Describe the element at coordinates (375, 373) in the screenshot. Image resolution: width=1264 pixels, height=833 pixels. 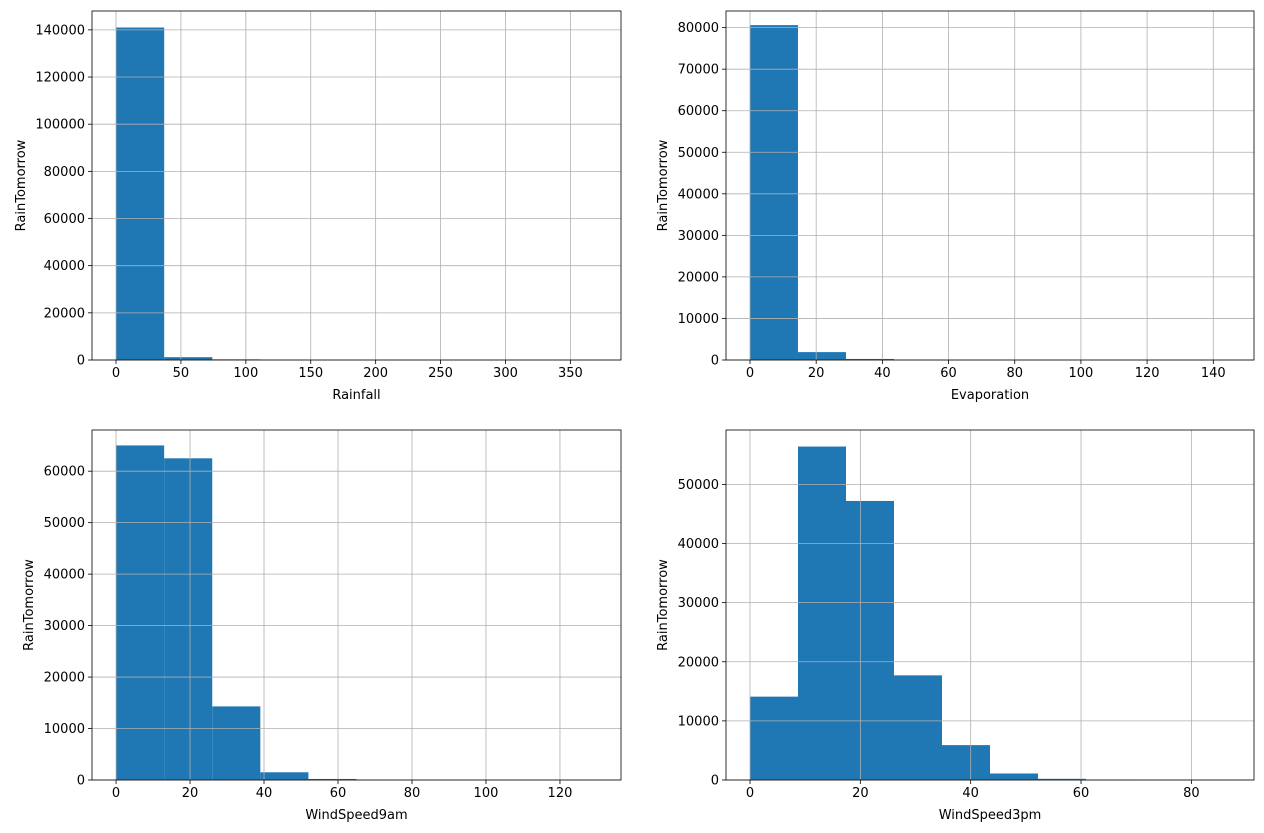
I see `x-tick-label: 200` at that location.